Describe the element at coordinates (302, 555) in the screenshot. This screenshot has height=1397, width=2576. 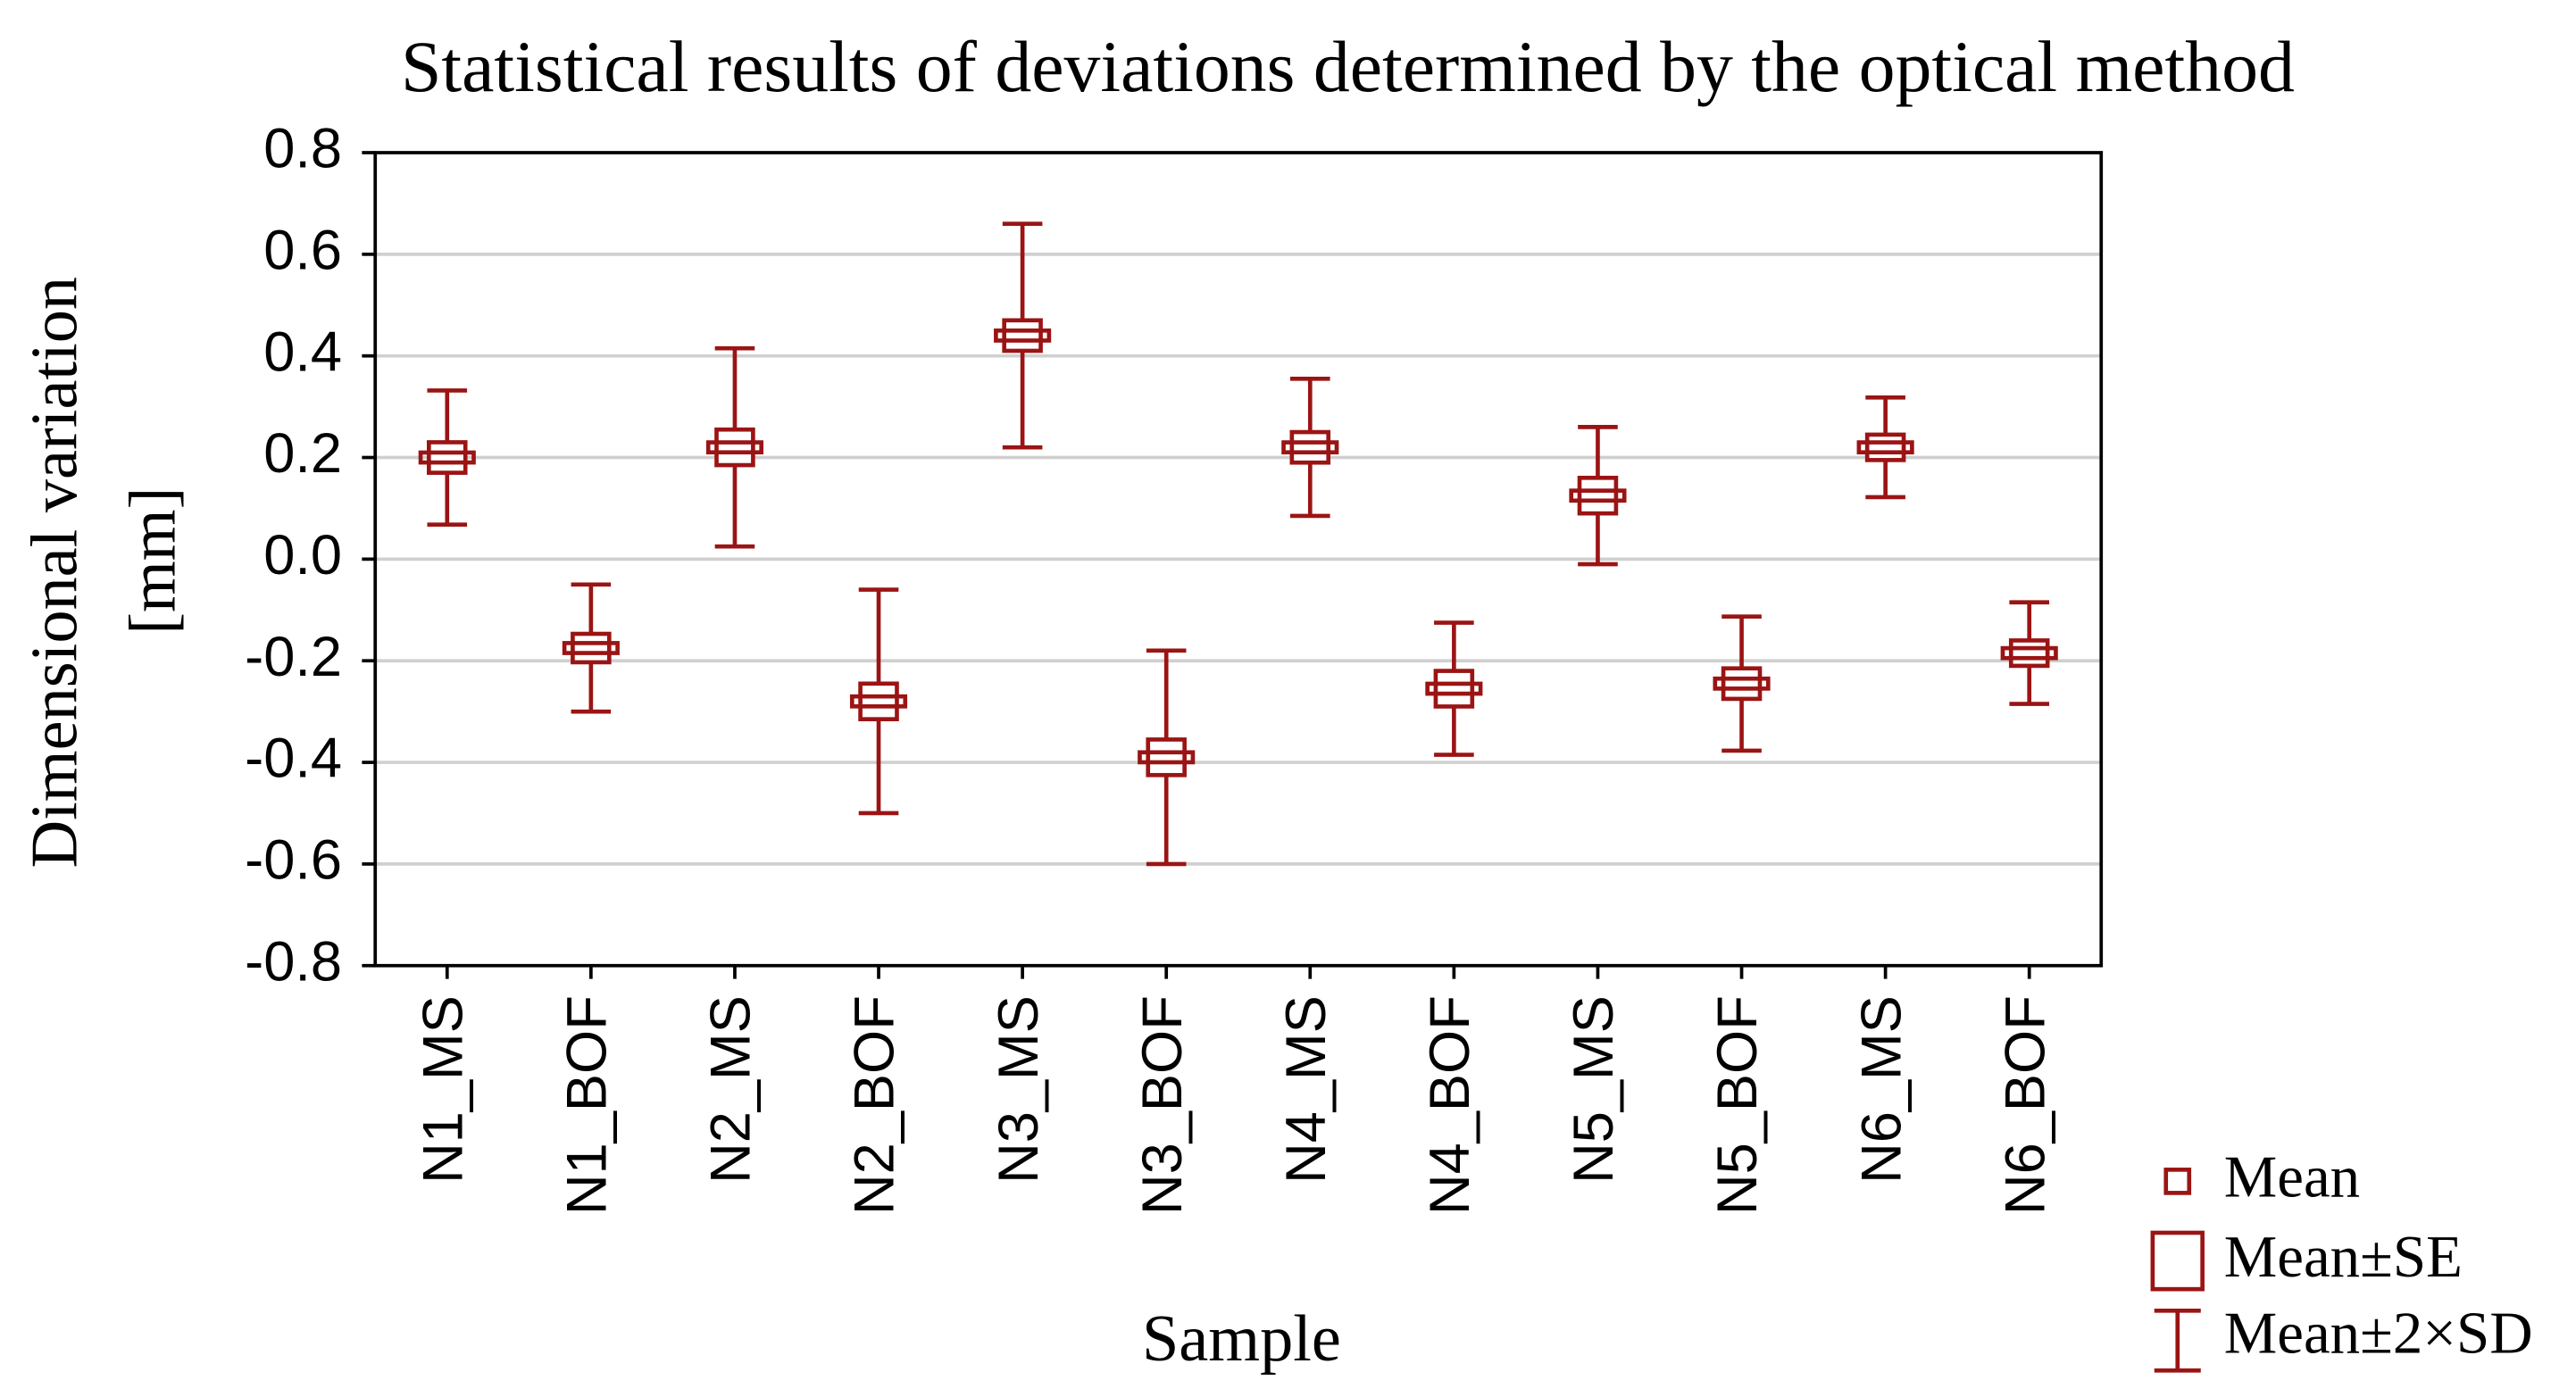
I see `y-tick-label: 0.0` at that location.